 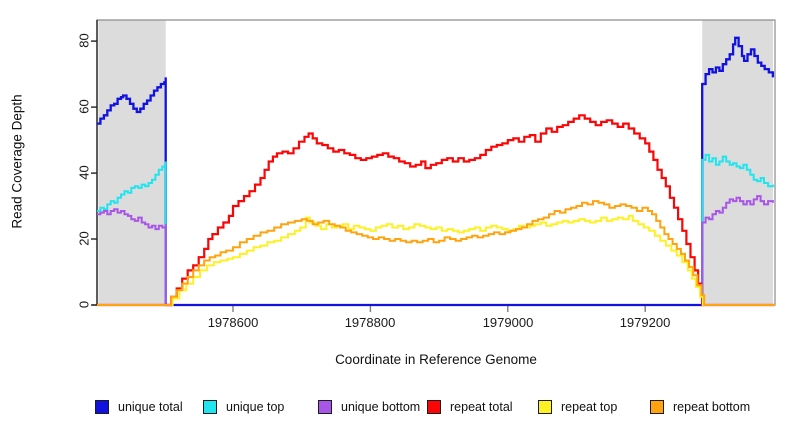 I want to click on legend-item-unique-bottom: unique bottom, so click(x=369, y=407).